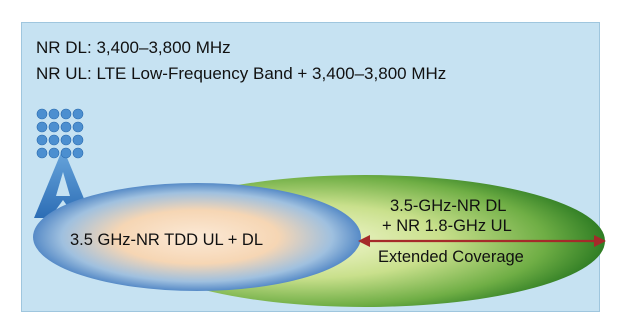 This screenshot has width=620, height=334. What do you see at coordinates (451, 257) in the screenshot?
I see `extended-coverage-label: Extended Coverage` at bounding box center [451, 257].